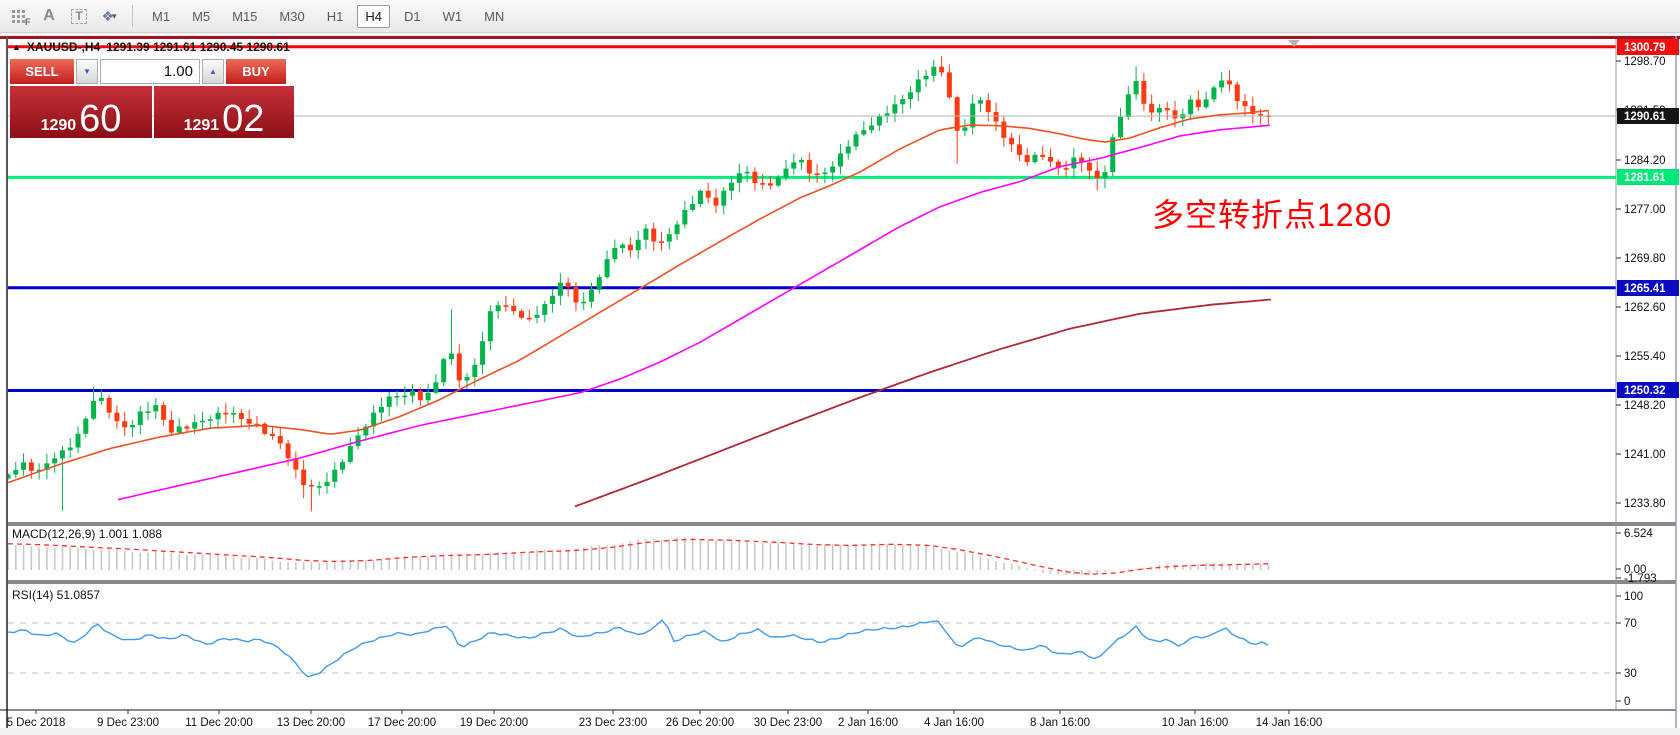  What do you see at coordinates (81, 112) in the screenshot?
I see `sell-price-box: 1290 60` at bounding box center [81, 112].